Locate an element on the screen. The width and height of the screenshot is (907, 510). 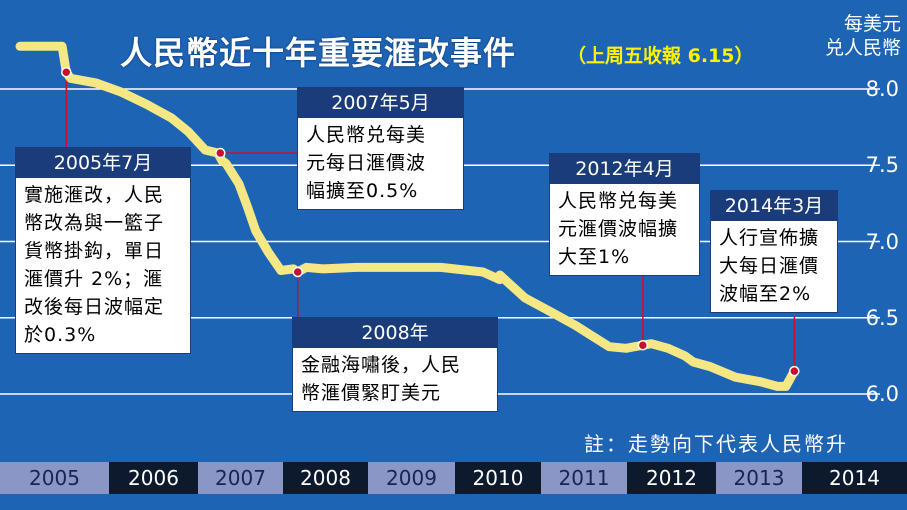
callout-2008-body: 金融海嘯後，人民 幣滙價緊盯美元 is located at coordinates (395, 379).